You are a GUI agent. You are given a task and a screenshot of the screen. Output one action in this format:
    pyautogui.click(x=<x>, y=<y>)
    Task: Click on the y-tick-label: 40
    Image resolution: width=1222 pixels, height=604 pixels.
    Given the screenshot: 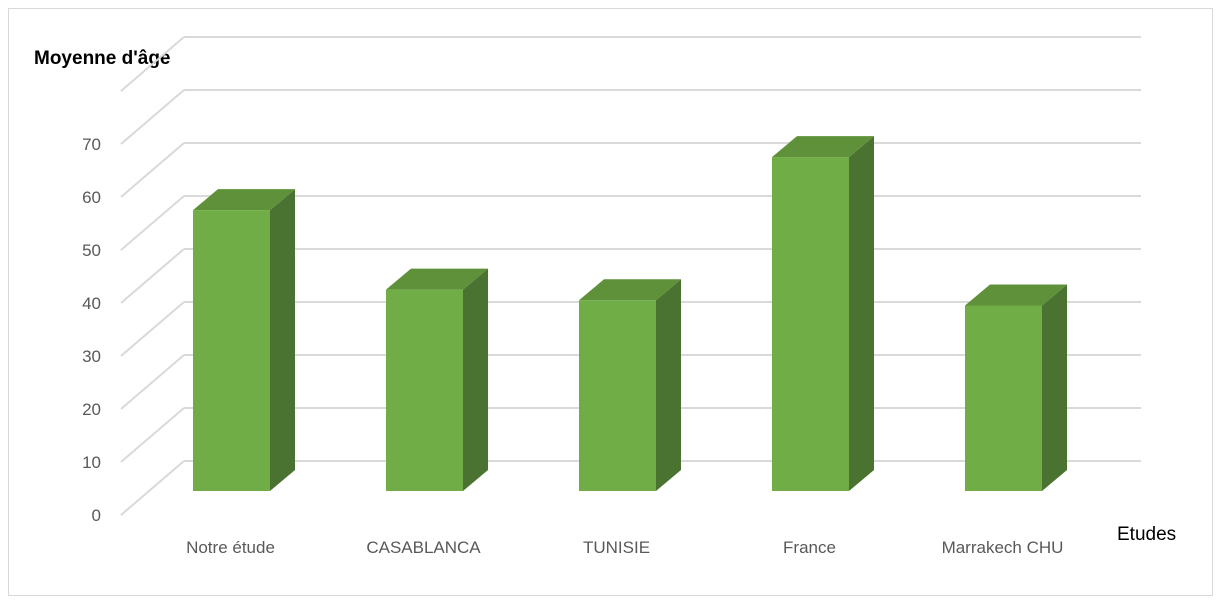 What is the action you would take?
    pyautogui.click(x=91, y=303)
    